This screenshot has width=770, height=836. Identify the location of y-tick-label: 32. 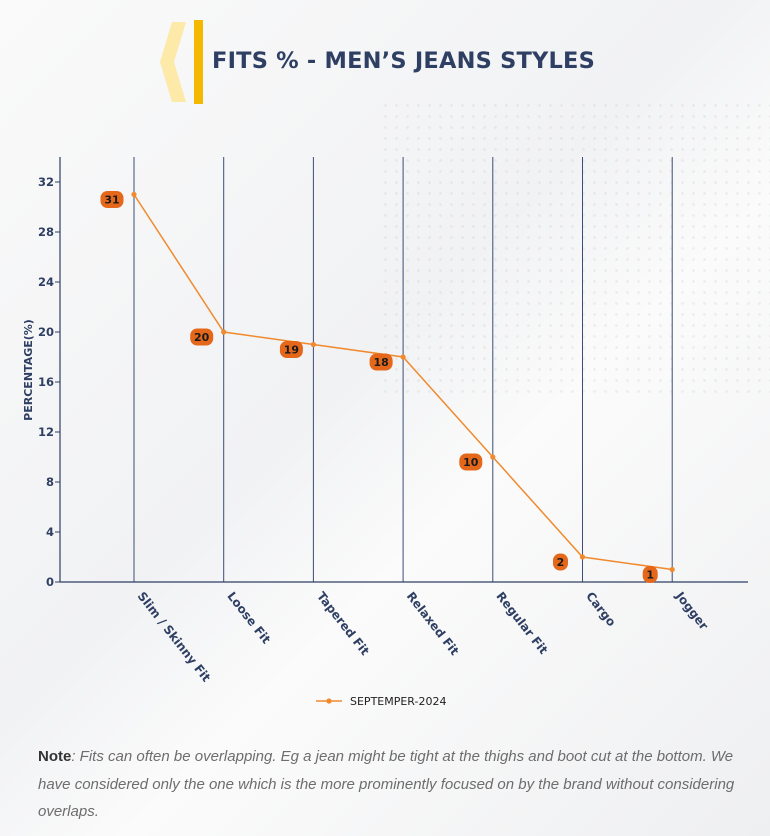
(46, 182).